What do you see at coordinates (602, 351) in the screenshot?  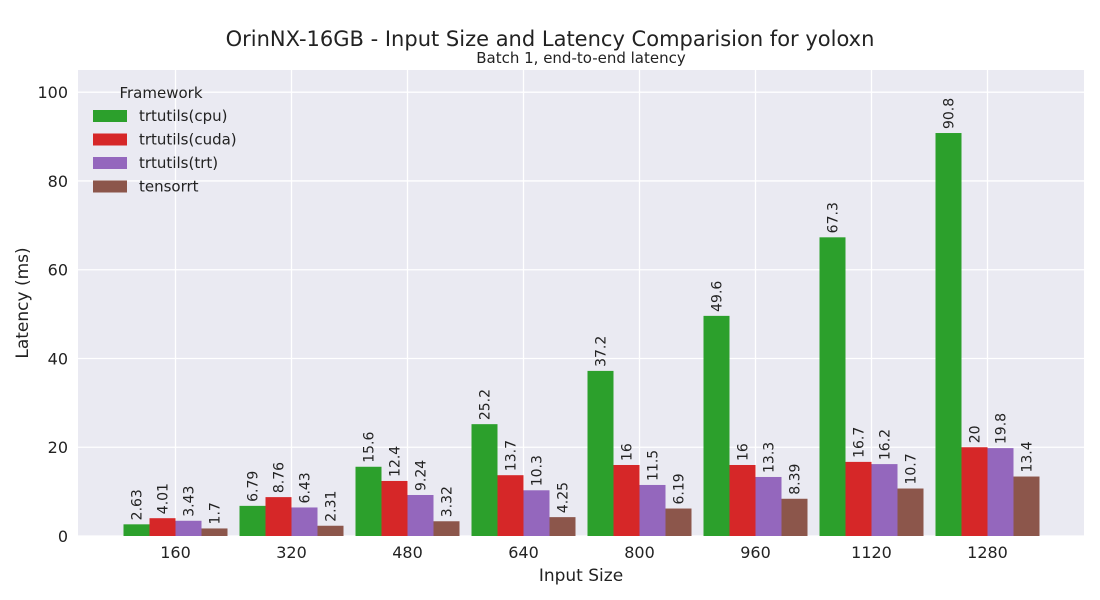 I see `bar-value-label: 37.2` at bounding box center [602, 351].